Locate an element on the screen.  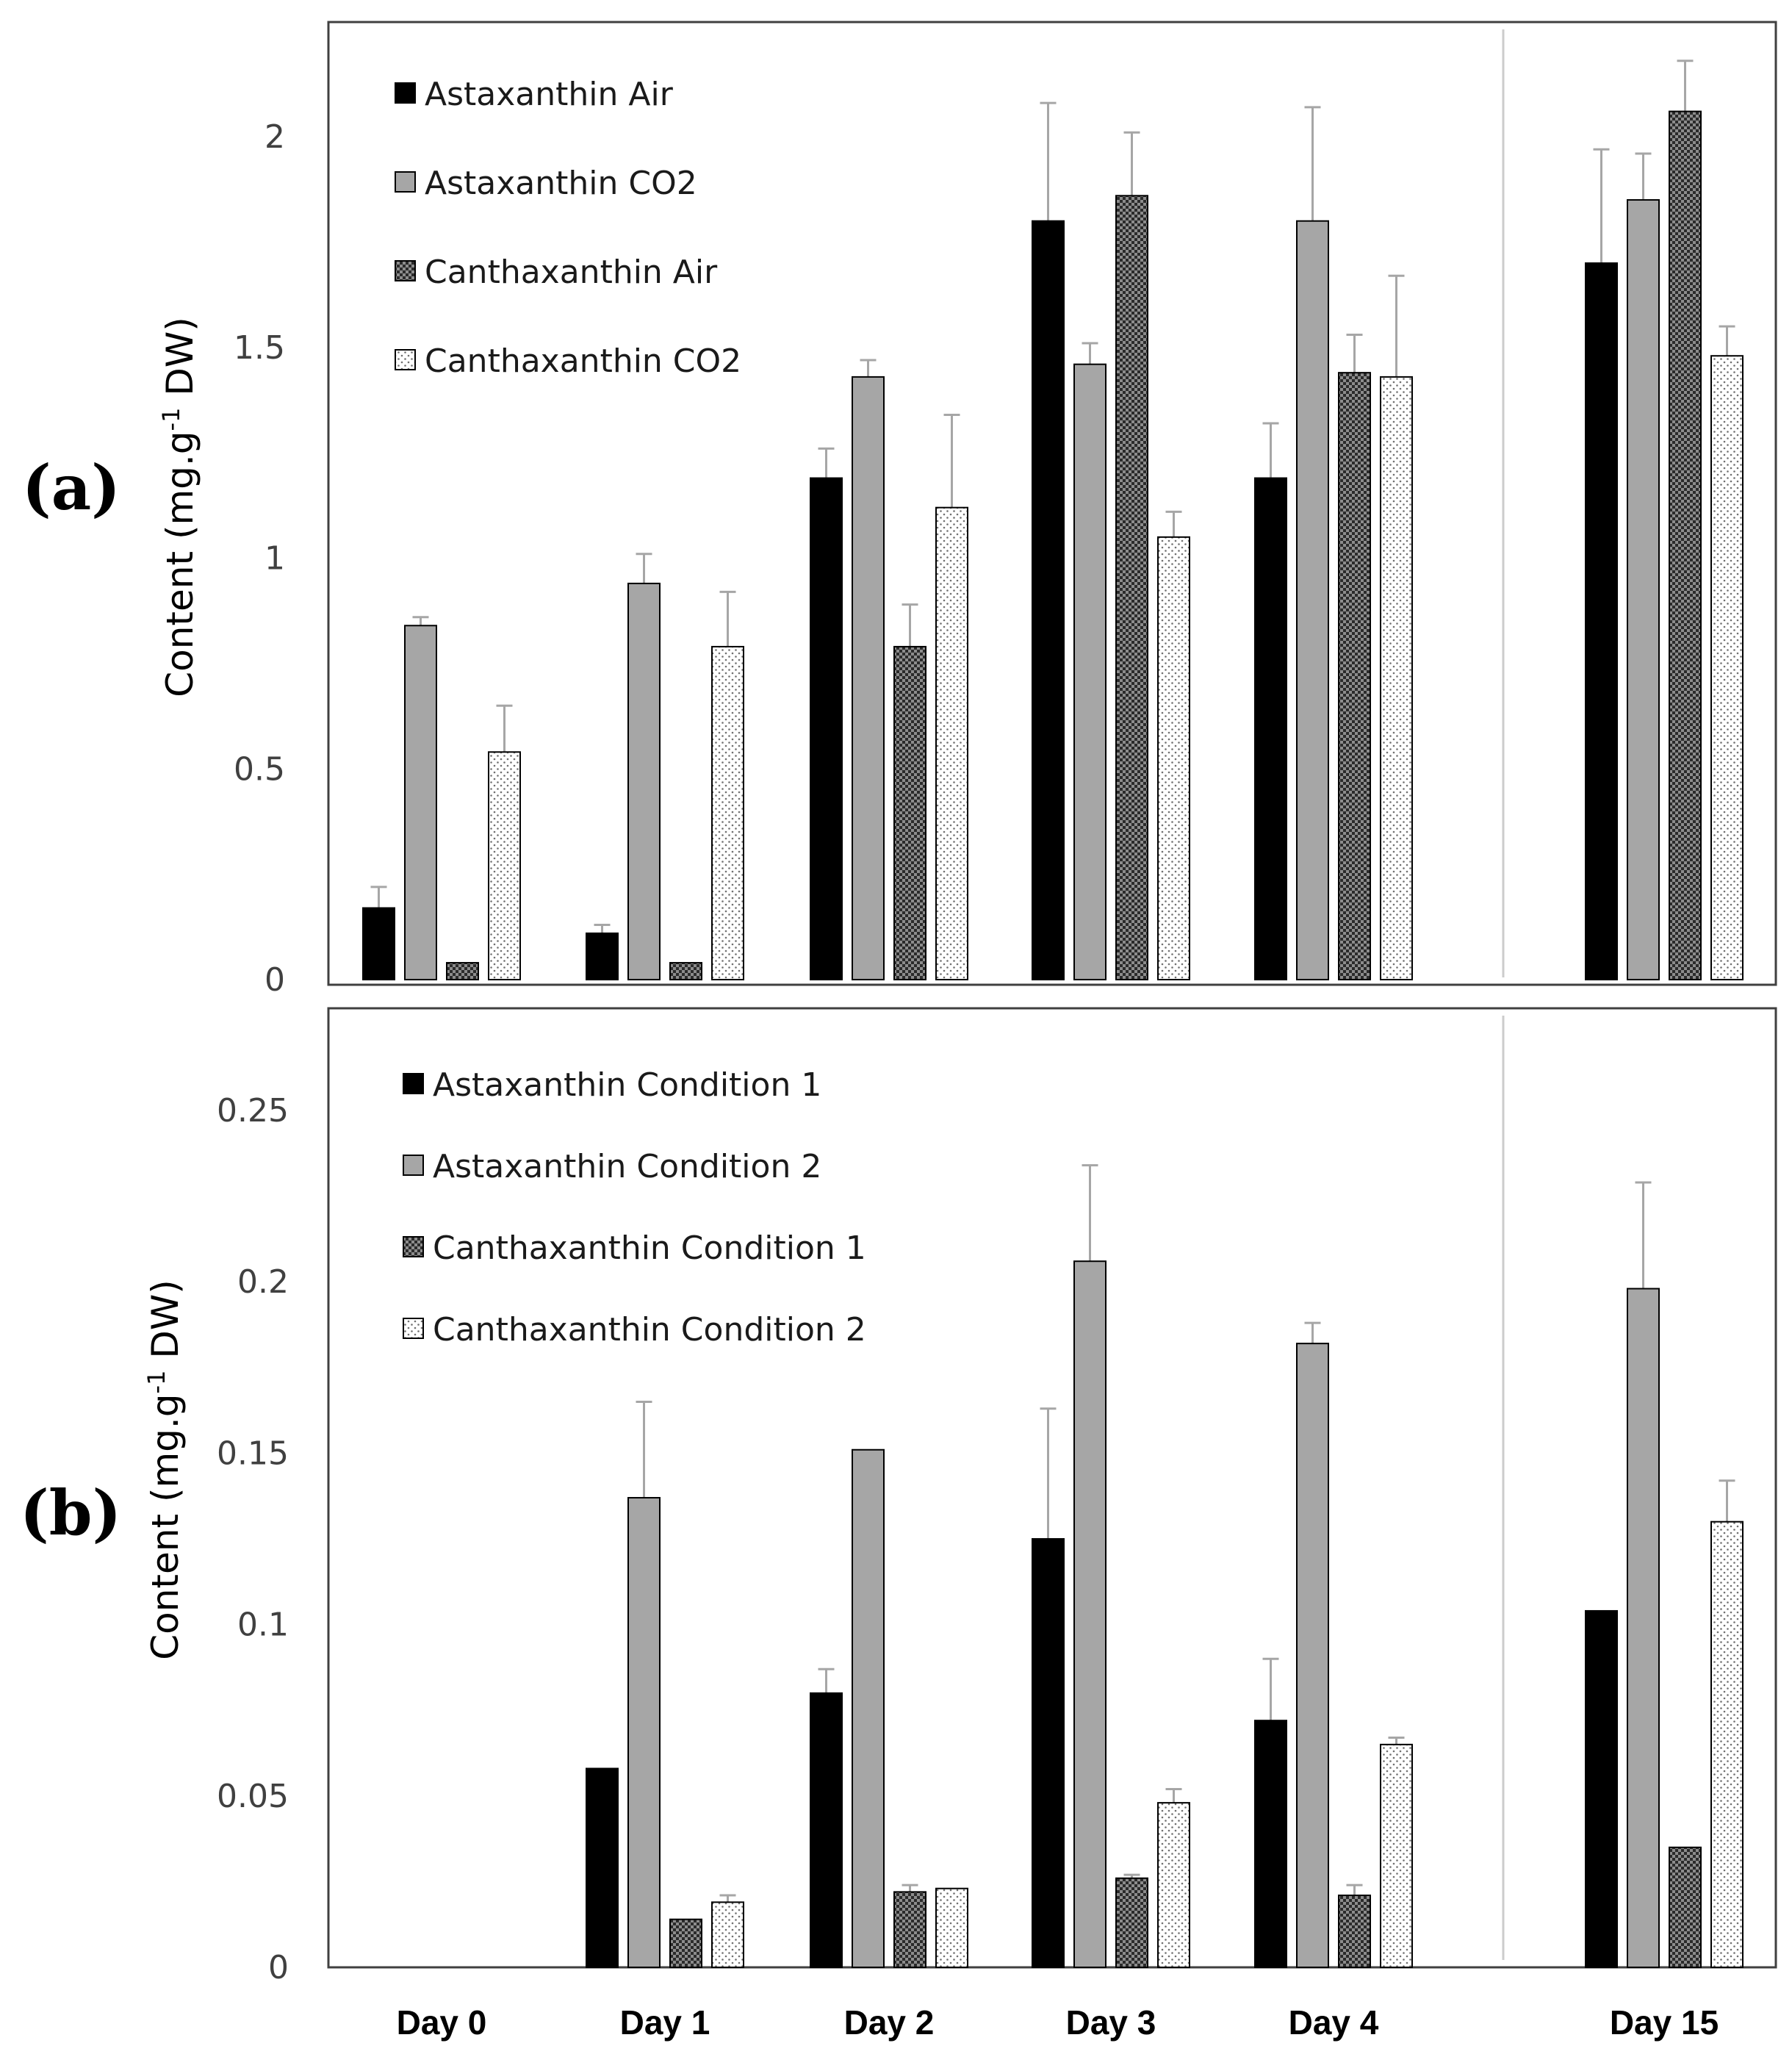
y-tick-label: 1.5 is located at coordinates (259, 348).